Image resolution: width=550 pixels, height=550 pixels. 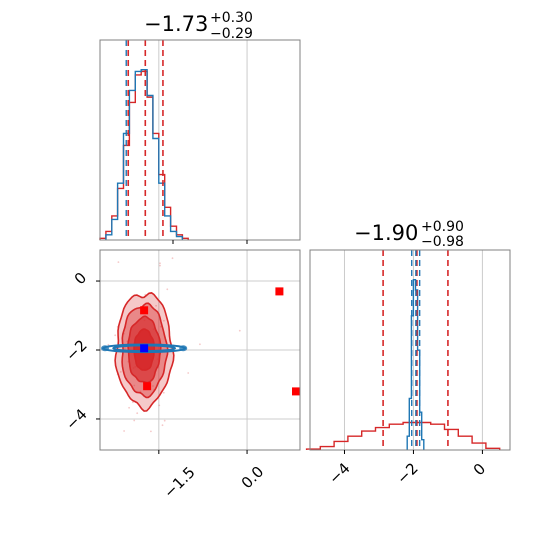 I want to click on x-tick-label-p1-1: 0.0, so click(x=253, y=478).